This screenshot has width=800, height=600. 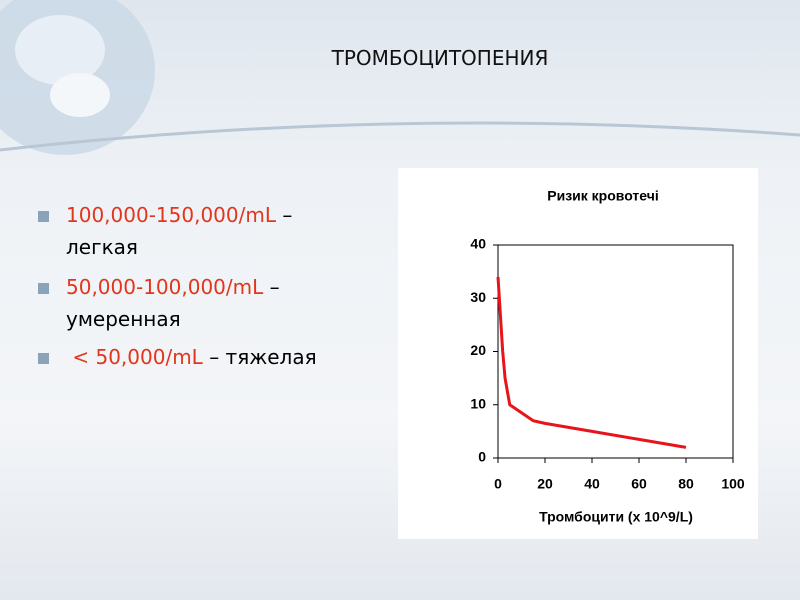 I want to click on chart-title: Ризик кровотечі, so click(x=602, y=196).